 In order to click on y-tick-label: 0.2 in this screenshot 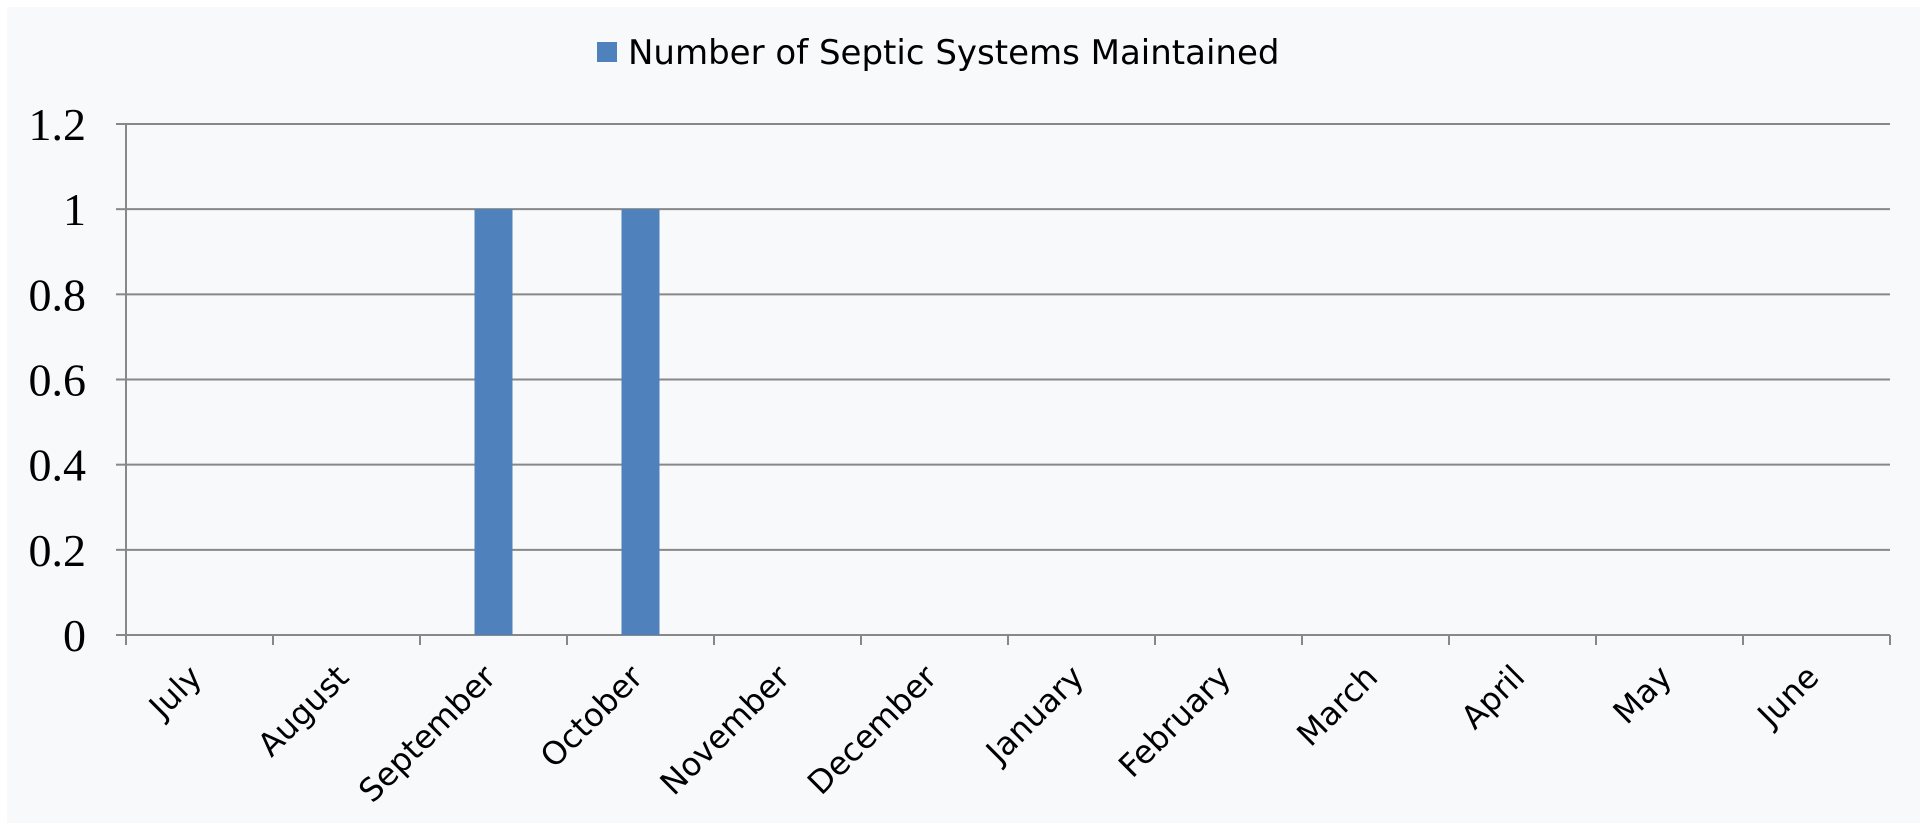, I will do `click(58, 550)`.